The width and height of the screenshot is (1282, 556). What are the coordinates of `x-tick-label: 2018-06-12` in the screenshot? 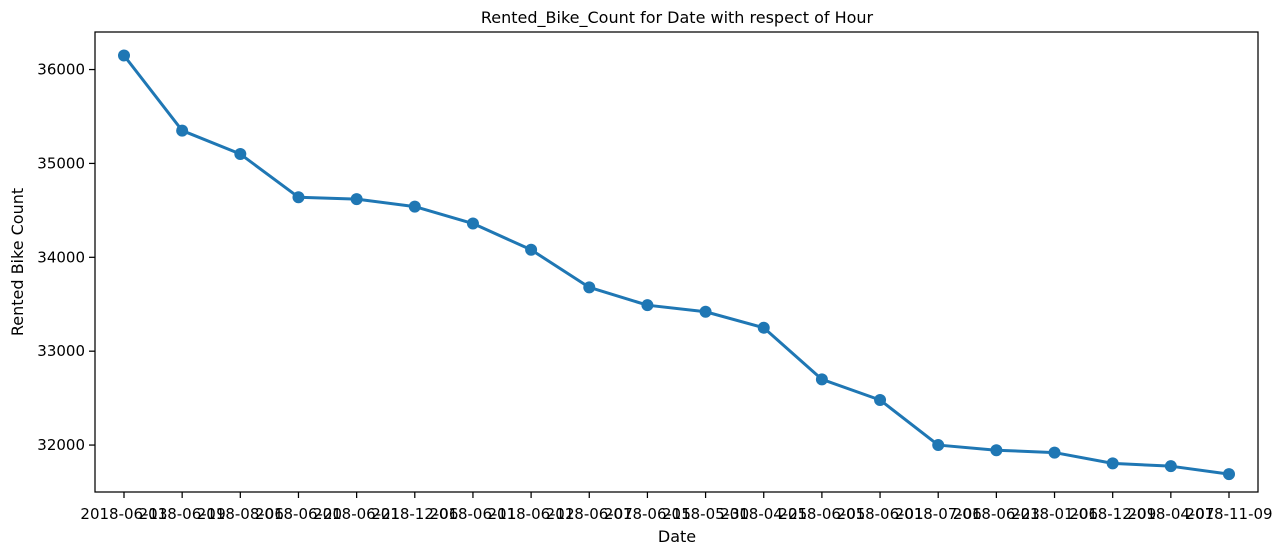 It's located at (531, 514).